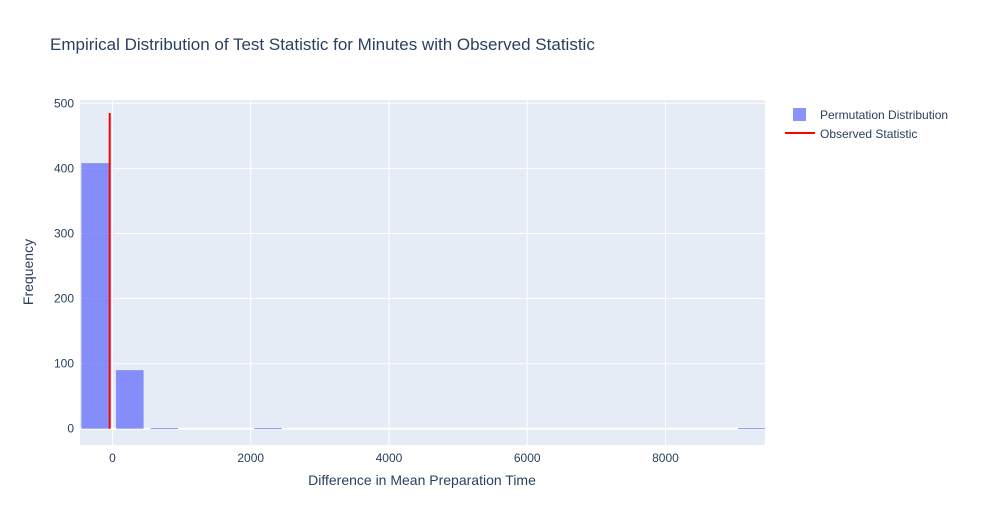 The image size is (985, 530). What do you see at coordinates (64, 103) in the screenshot?
I see `y-tick-label: 500` at bounding box center [64, 103].